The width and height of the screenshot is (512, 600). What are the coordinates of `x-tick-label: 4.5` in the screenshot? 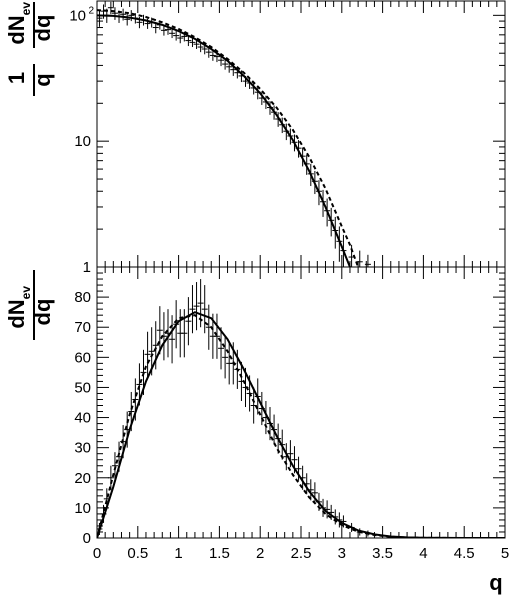 It's located at (464, 553).